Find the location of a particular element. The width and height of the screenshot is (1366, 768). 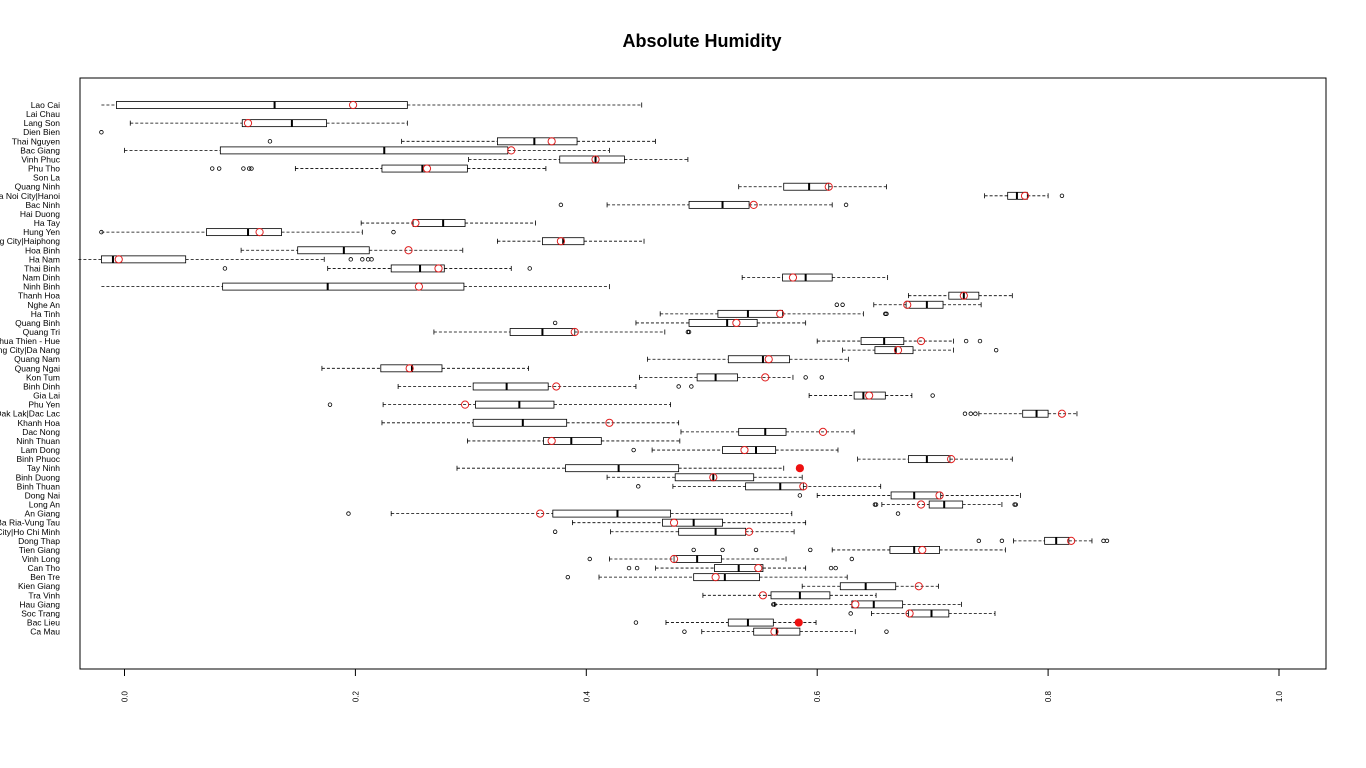

y-tick-label: Tay Ninh is located at coordinates (43, 468).